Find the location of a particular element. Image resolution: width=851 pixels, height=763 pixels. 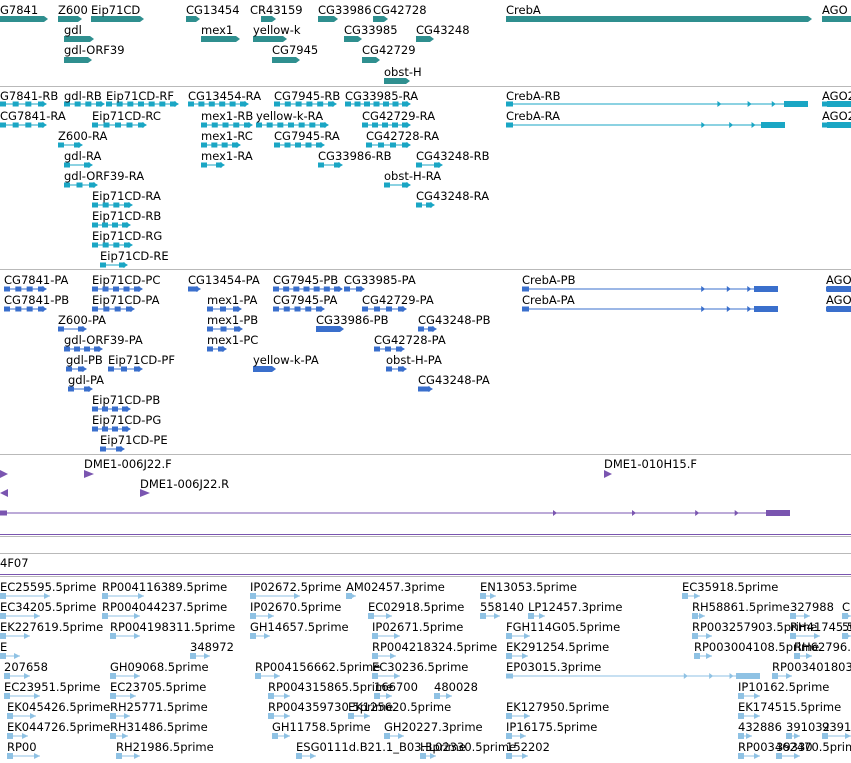

feature-label: IP16175.5prime is located at coordinates (552, 727).